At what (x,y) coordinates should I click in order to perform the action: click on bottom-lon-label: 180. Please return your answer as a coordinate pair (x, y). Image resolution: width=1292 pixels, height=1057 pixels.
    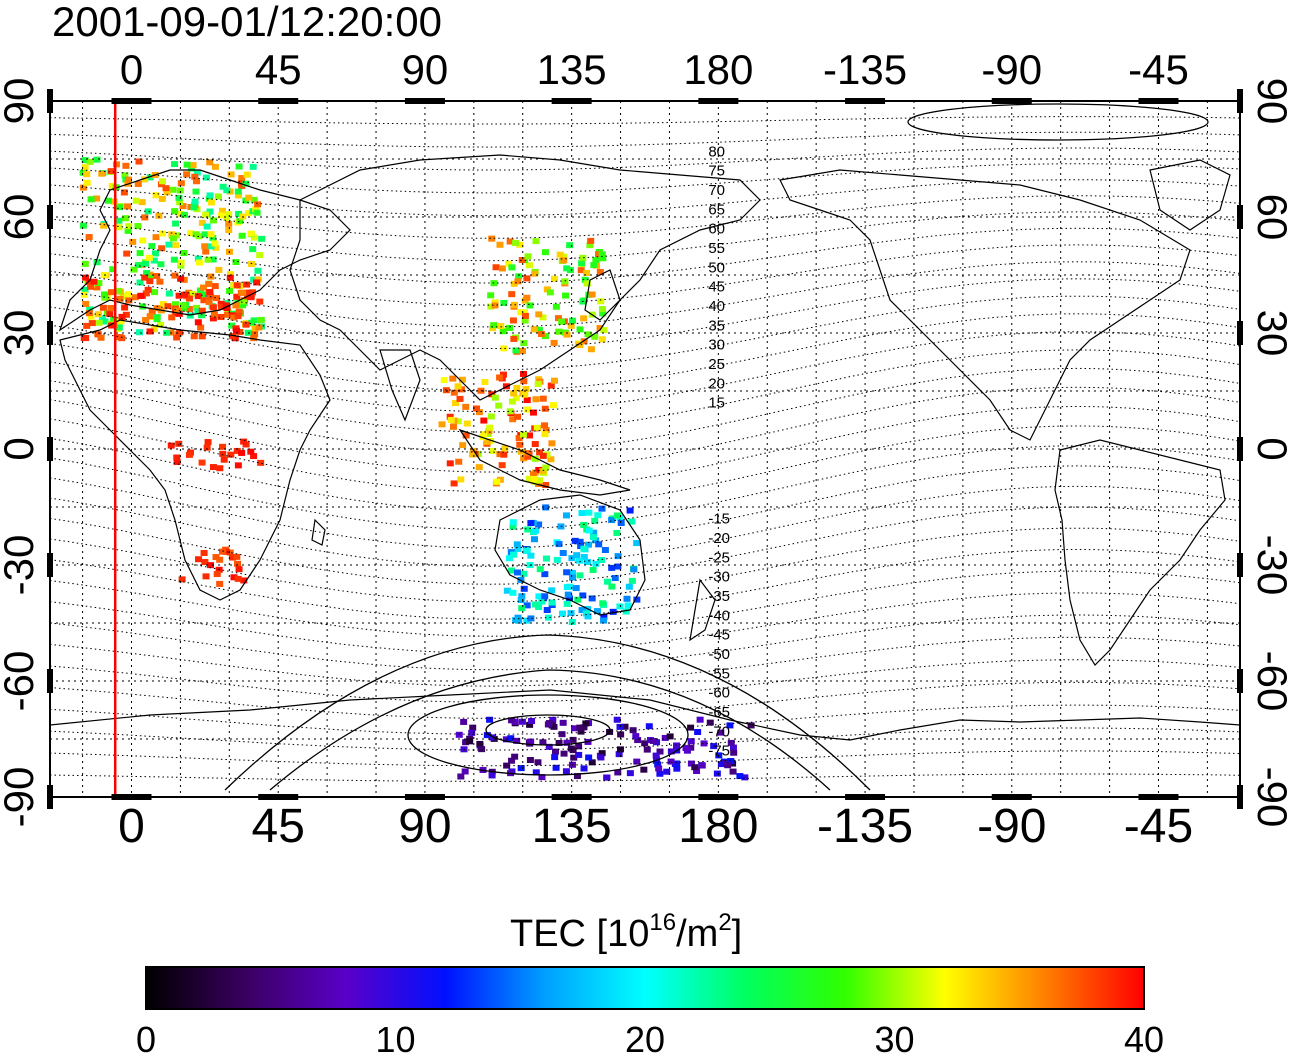
    Looking at the image, I should click on (718, 826).